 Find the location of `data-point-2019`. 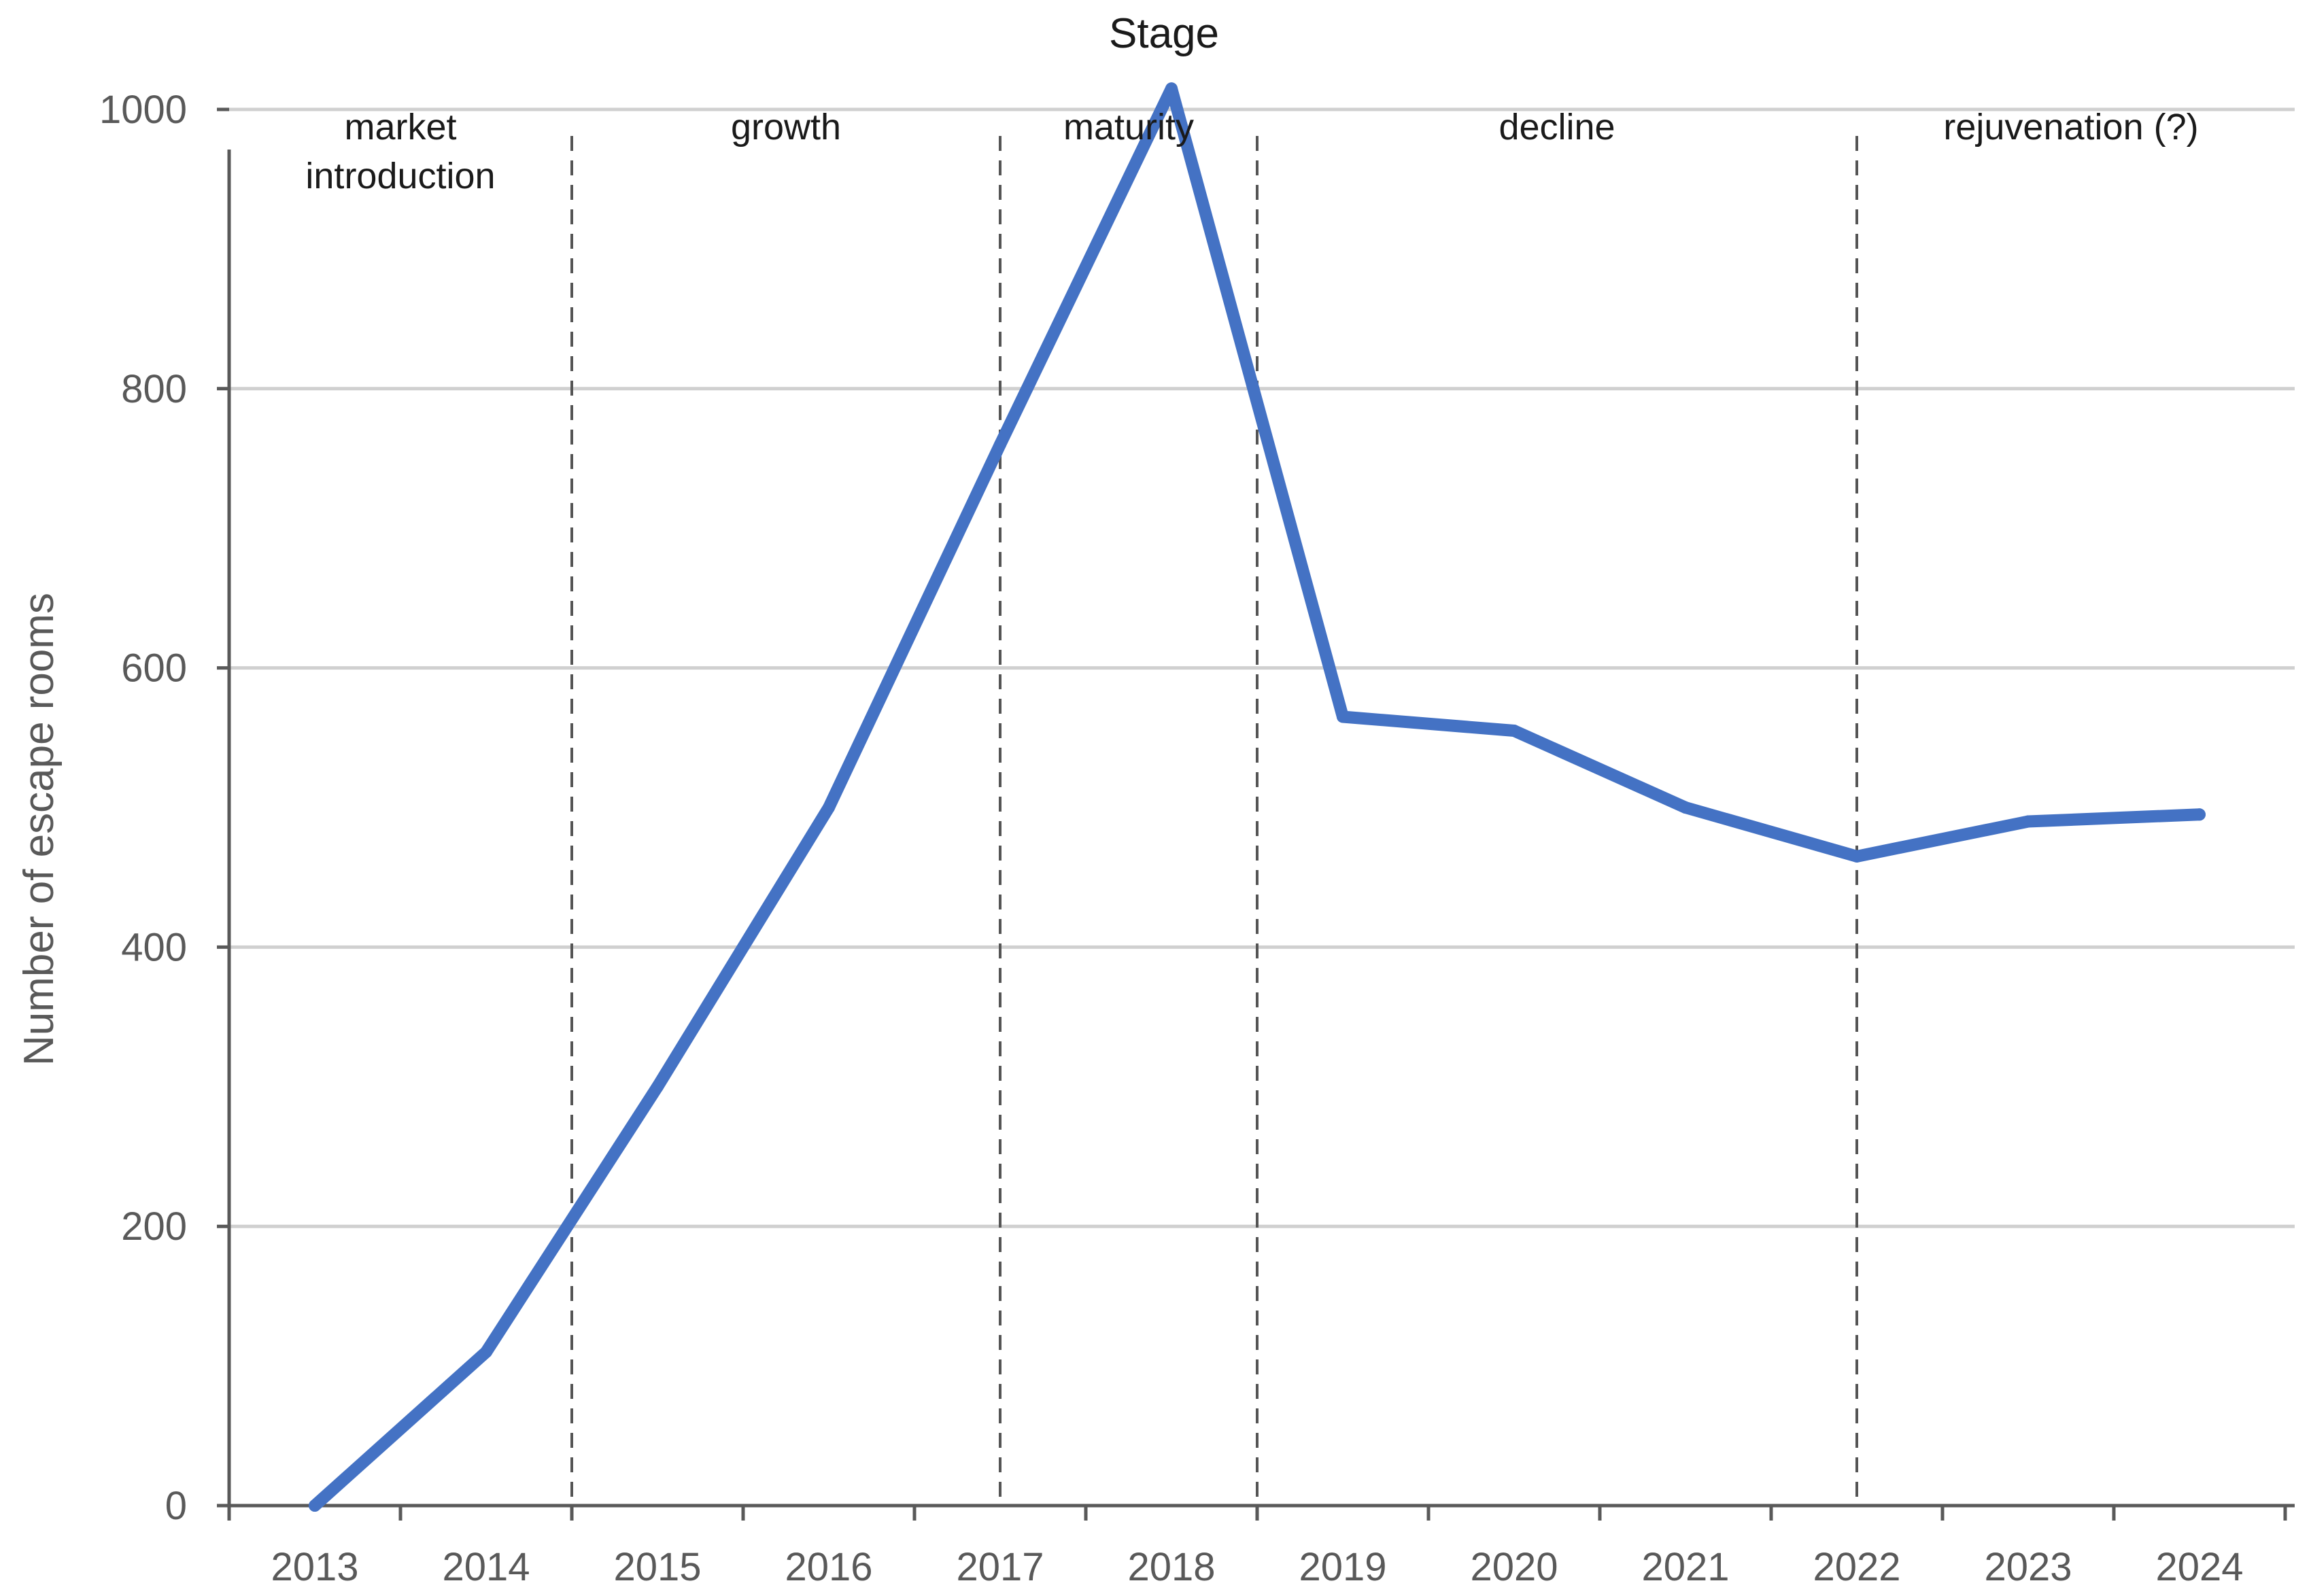

data-point-2019 is located at coordinates (1343, 716).